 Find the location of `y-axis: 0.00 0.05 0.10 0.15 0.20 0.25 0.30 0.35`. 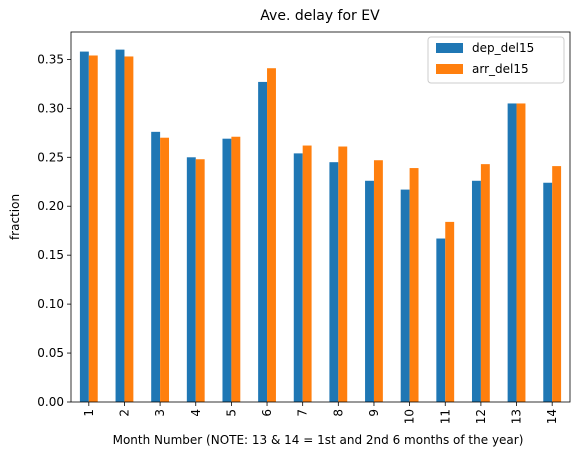

y-axis: 0.00 0.05 0.10 0.15 0.20 0.25 0.30 0.35 is located at coordinates (54, 230).